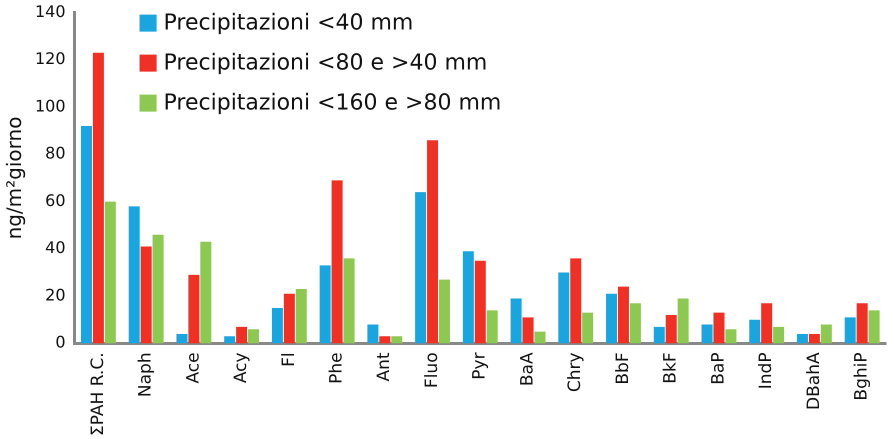  I want to click on y-tick-label: 40, so click(55, 248).